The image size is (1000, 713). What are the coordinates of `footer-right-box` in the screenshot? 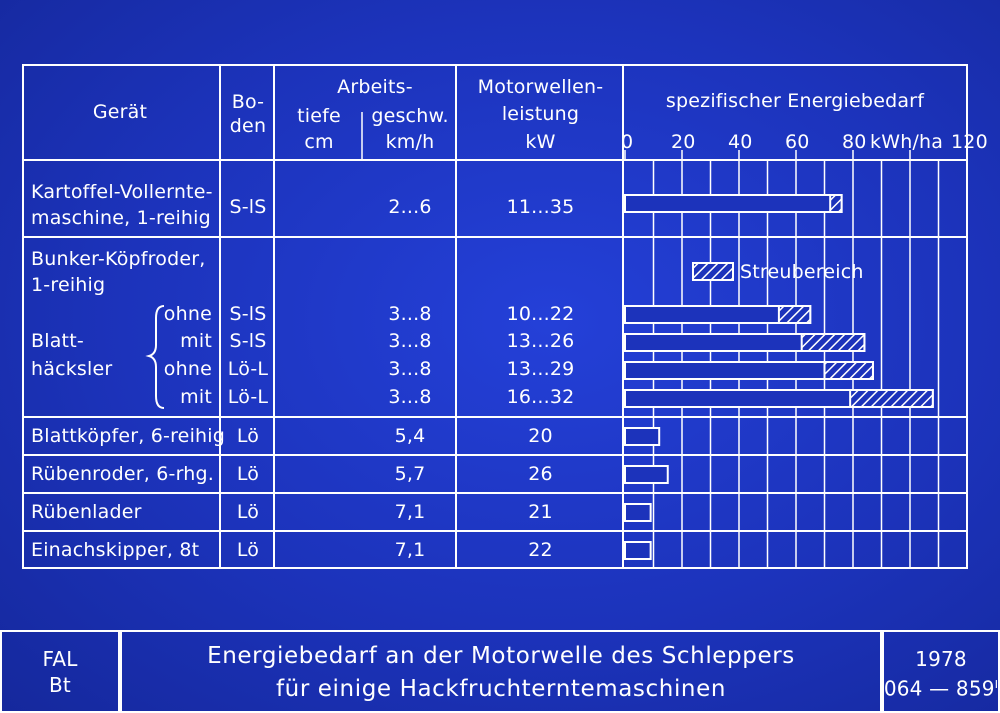 It's located at (941, 671).